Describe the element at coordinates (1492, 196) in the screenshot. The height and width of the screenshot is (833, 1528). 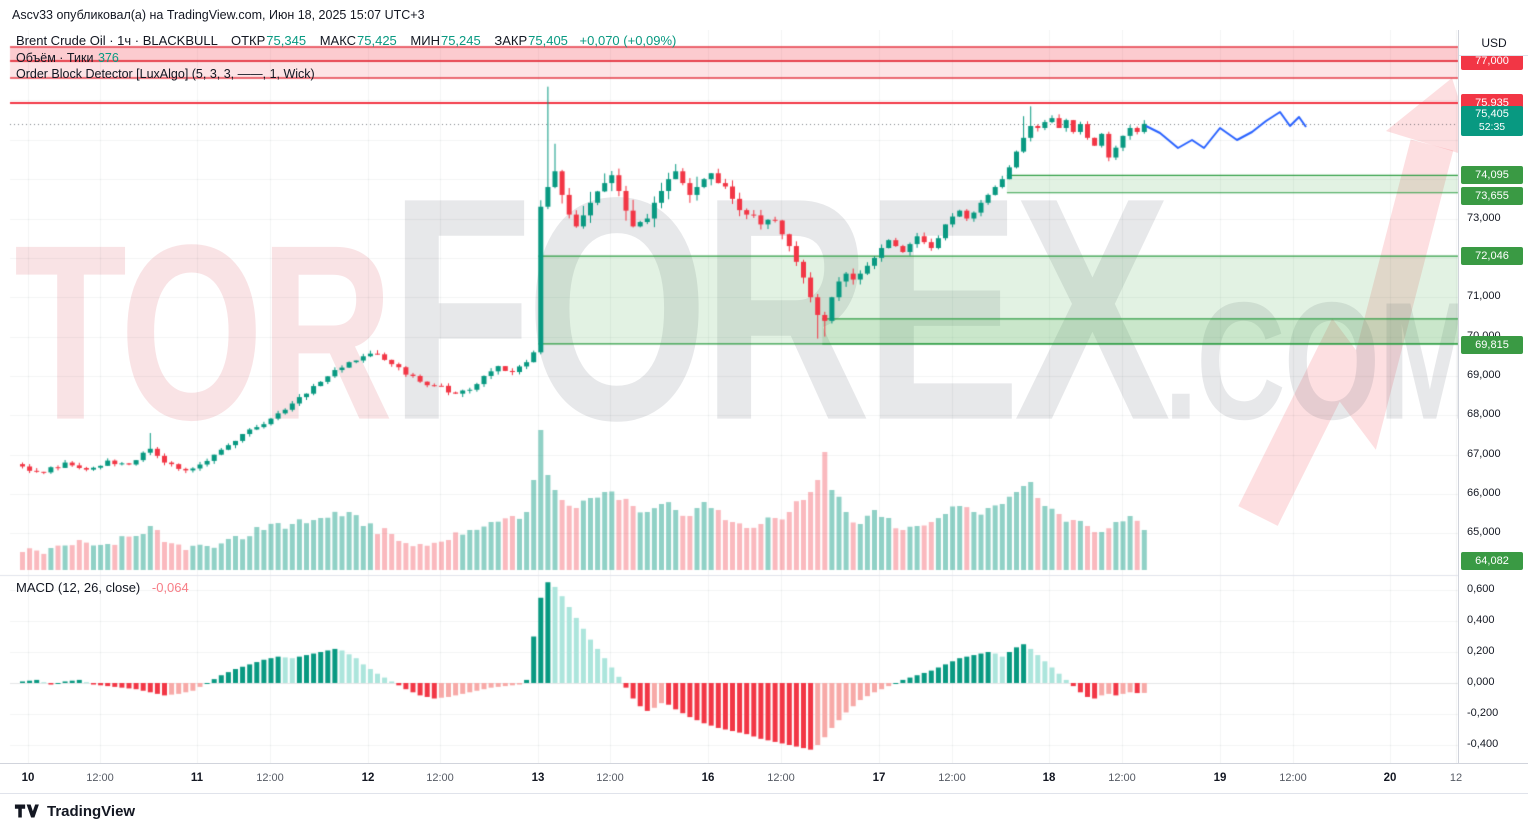
I see `price-level-badge: 73,655` at that location.